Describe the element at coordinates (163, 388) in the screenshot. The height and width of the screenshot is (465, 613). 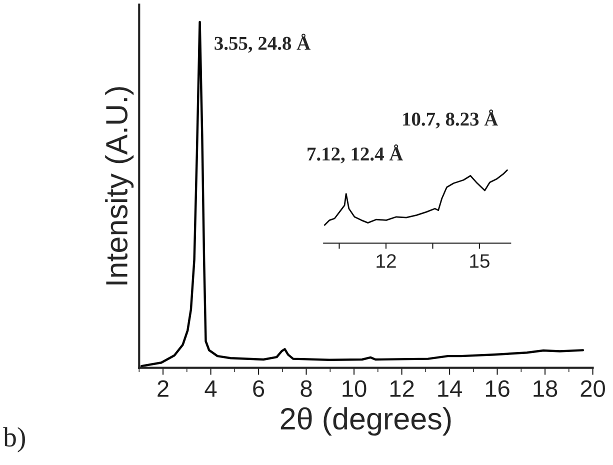
I see `x-tick-label: 2` at that location.